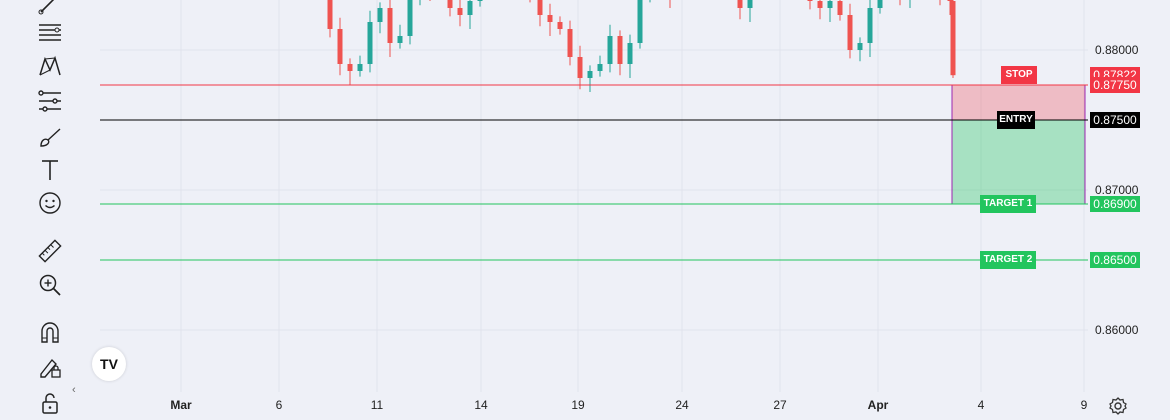 The image size is (1170, 420). Describe the element at coordinates (50, 170) in the screenshot. I see `text-tool-icon` at that location.